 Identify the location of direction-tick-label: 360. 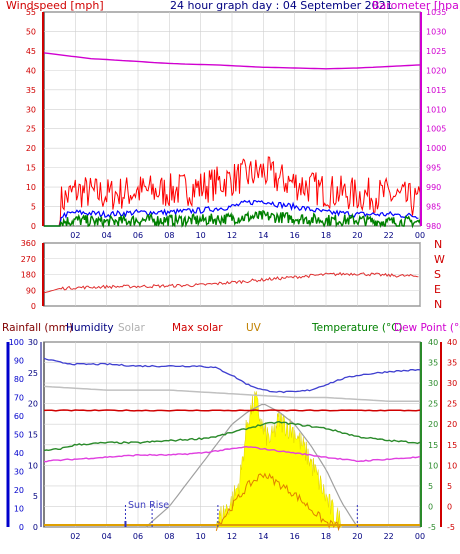
(28, 243).